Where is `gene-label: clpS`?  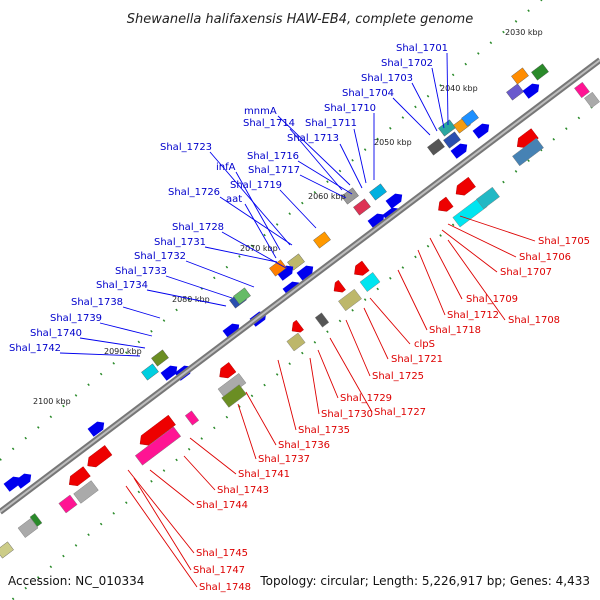
gene-label: clpS is located at coordinates (424, 344).